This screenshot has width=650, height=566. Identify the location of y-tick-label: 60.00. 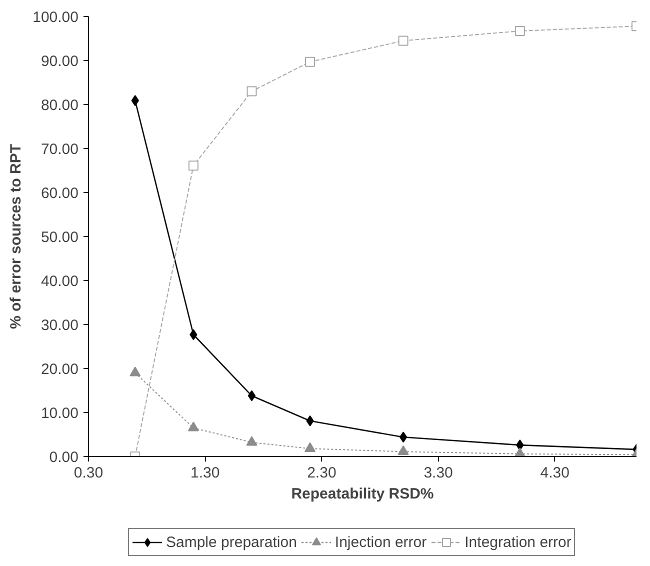
(59, 193).